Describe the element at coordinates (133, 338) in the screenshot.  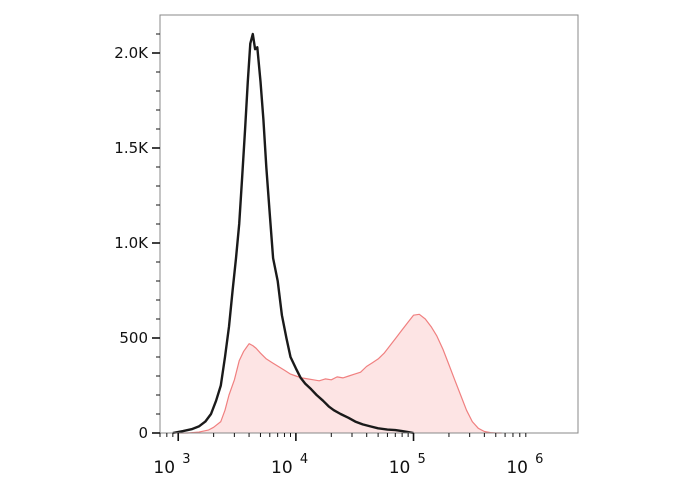
I see `y-tick-label: 500` at that location.